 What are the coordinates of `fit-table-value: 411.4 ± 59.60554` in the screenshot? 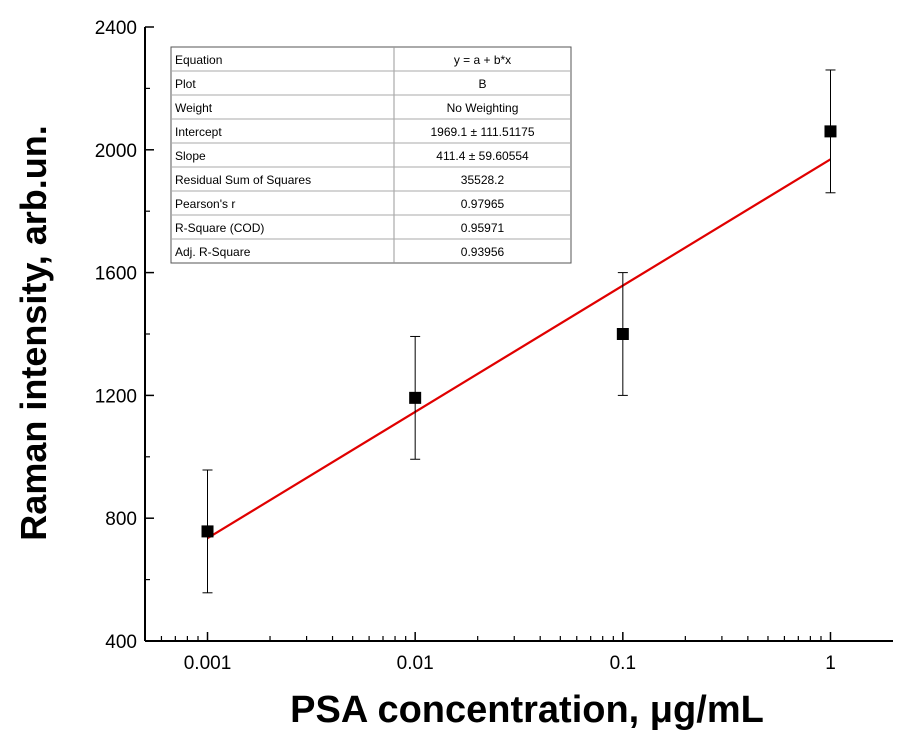 It's located at (482, 156).